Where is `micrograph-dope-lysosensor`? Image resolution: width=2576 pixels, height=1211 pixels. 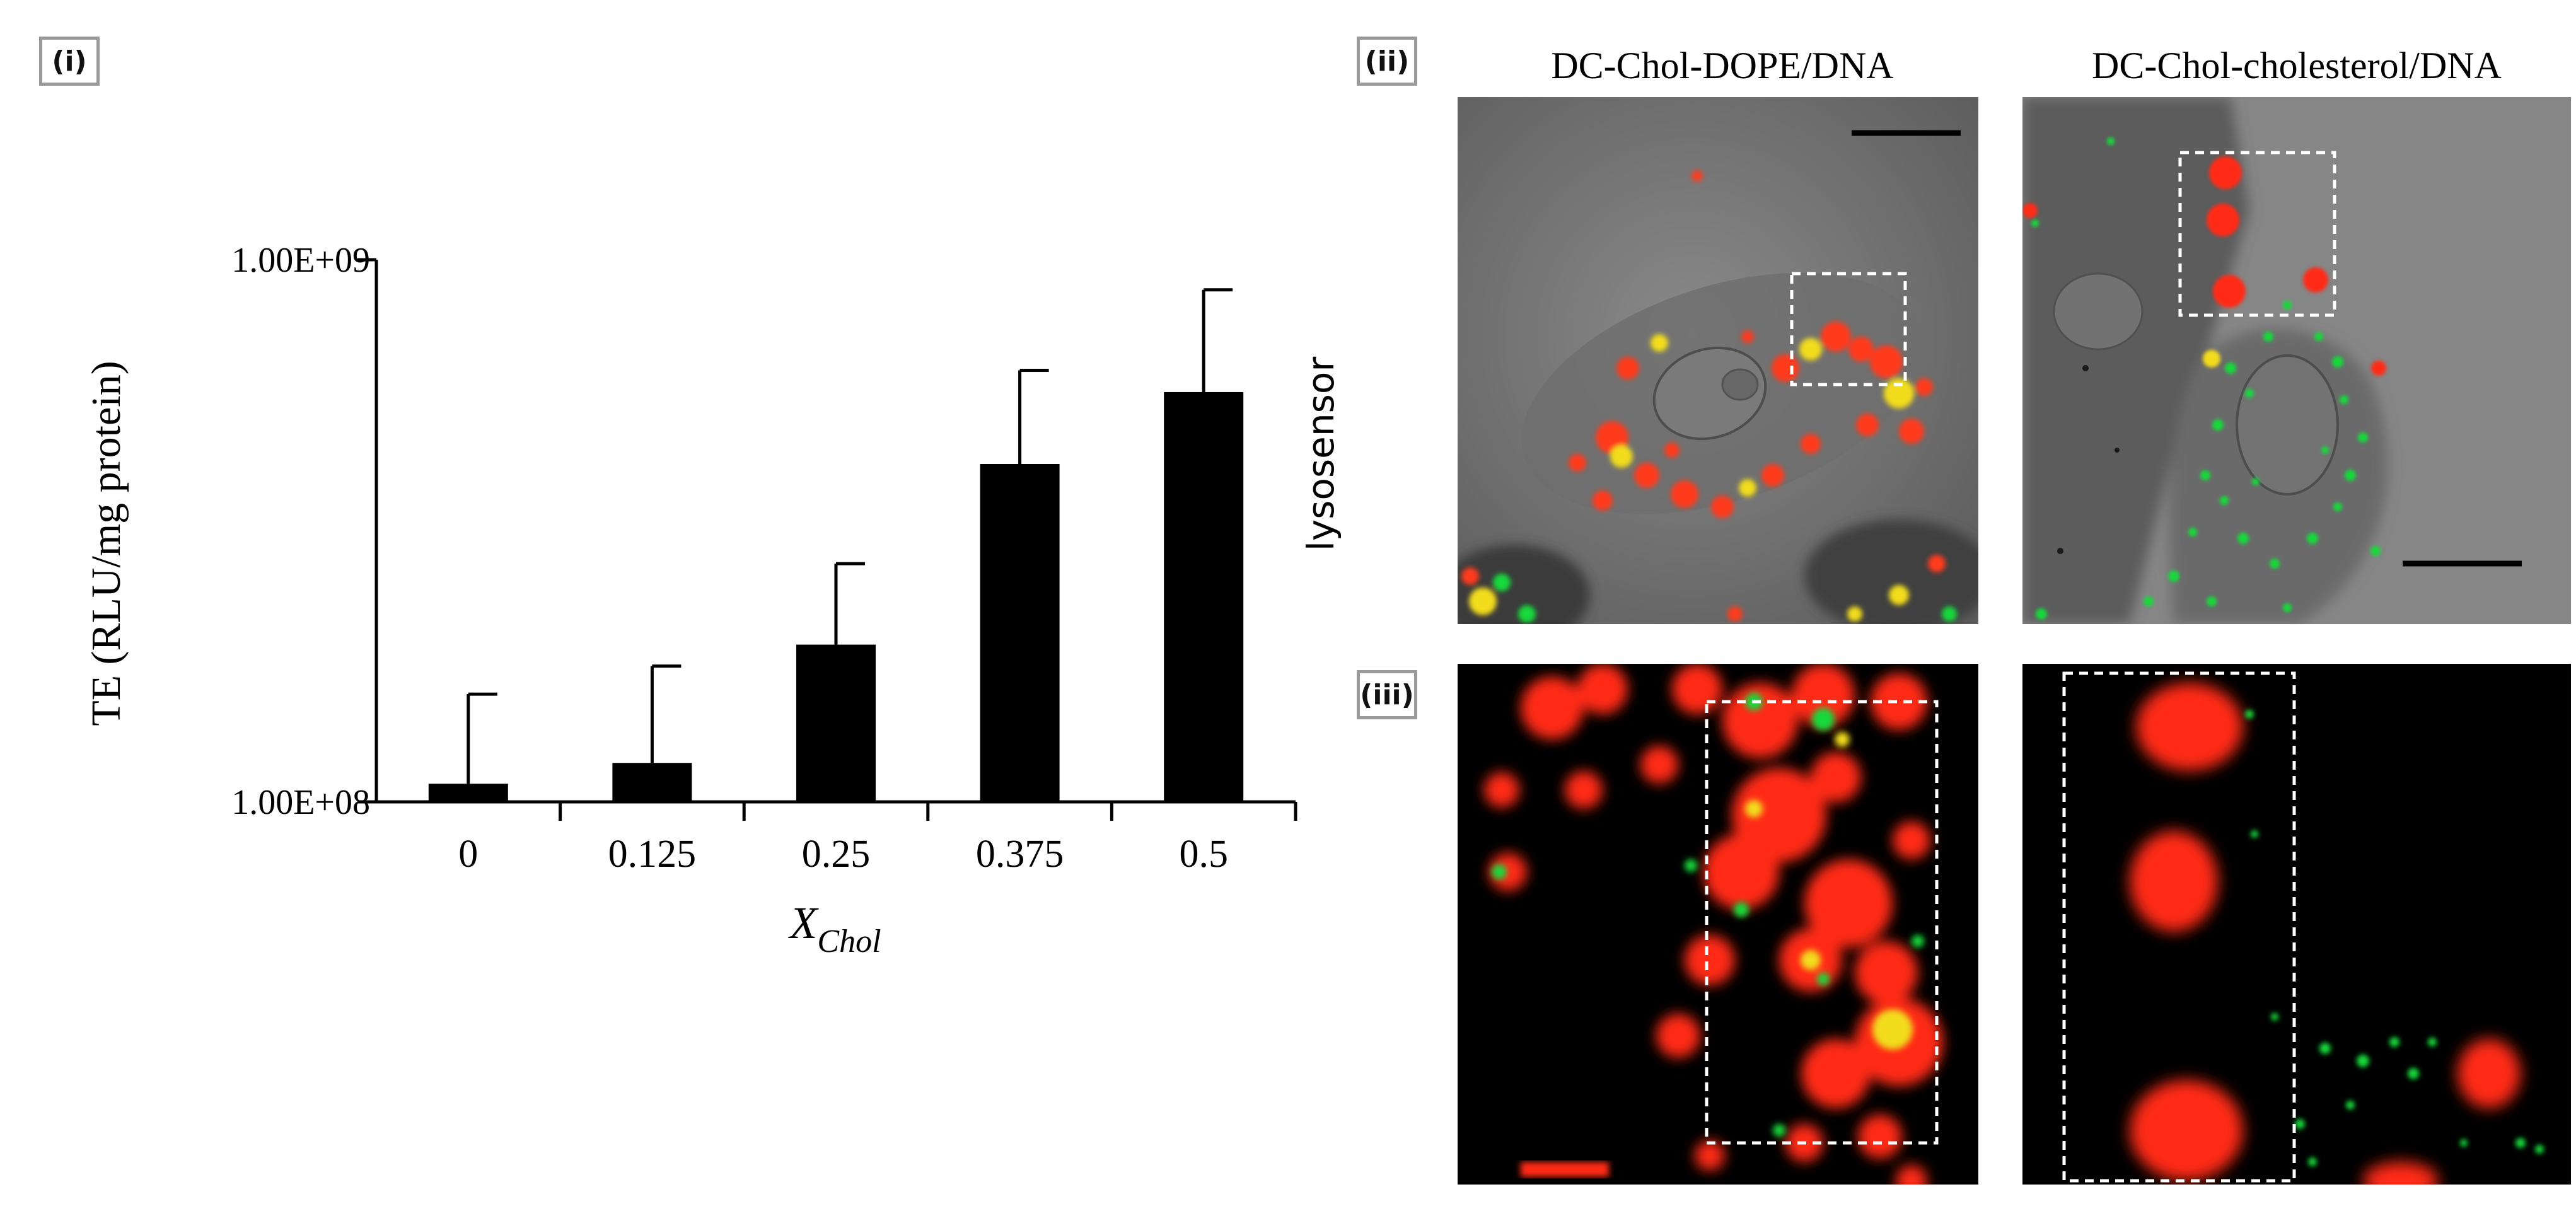 micrograph-dope-lysosensor is located at coordinates (1718, 360).